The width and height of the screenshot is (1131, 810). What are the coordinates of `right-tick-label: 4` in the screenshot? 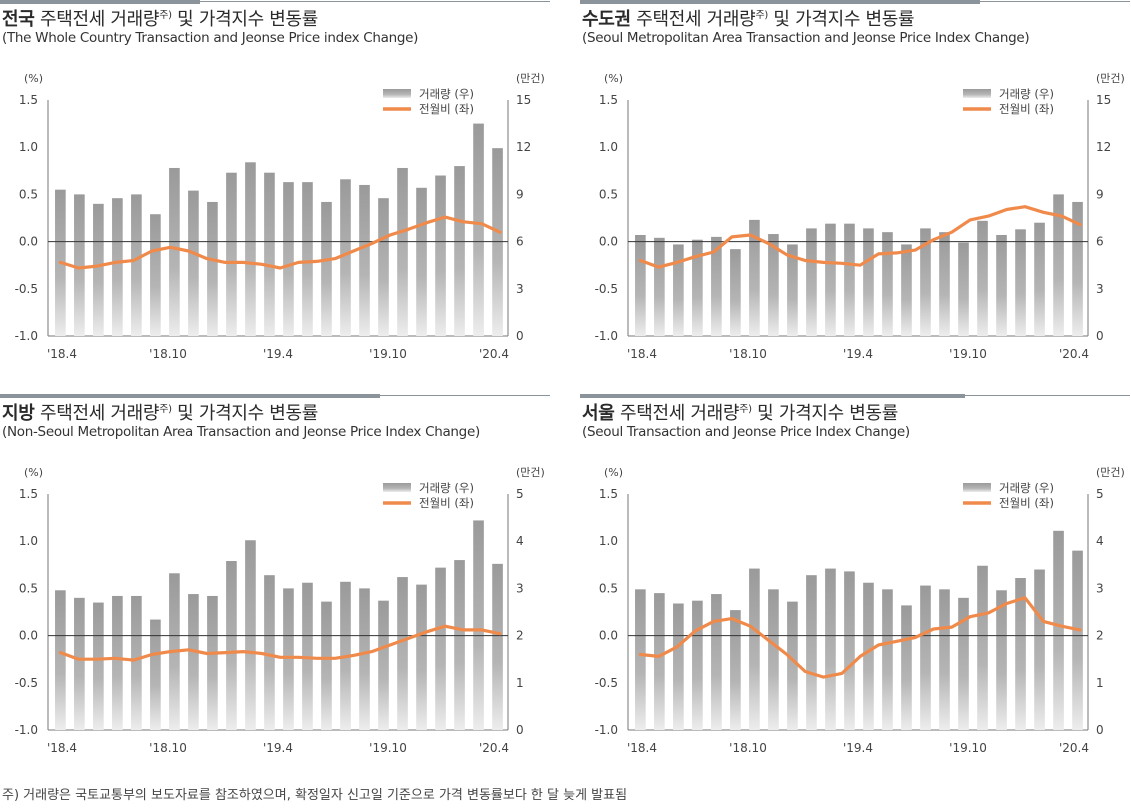 It's located at (520, 541).